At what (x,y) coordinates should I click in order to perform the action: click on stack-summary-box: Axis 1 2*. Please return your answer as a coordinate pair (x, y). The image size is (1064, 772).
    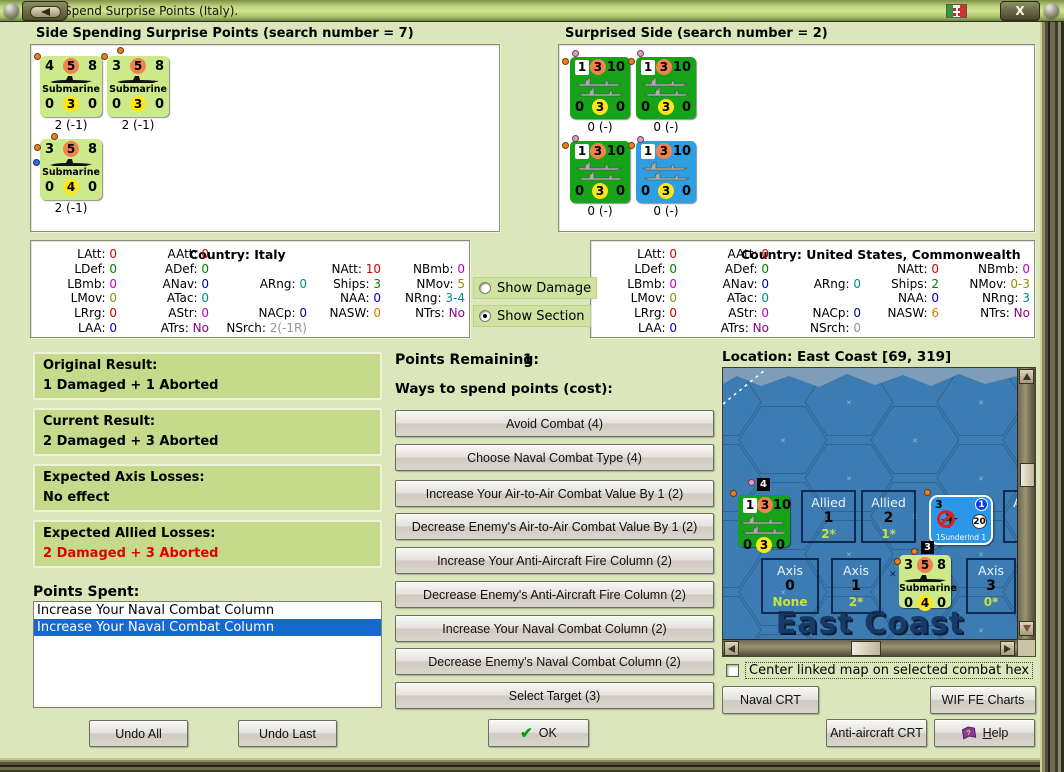
    Looking at the image, I should click on (856, 586).